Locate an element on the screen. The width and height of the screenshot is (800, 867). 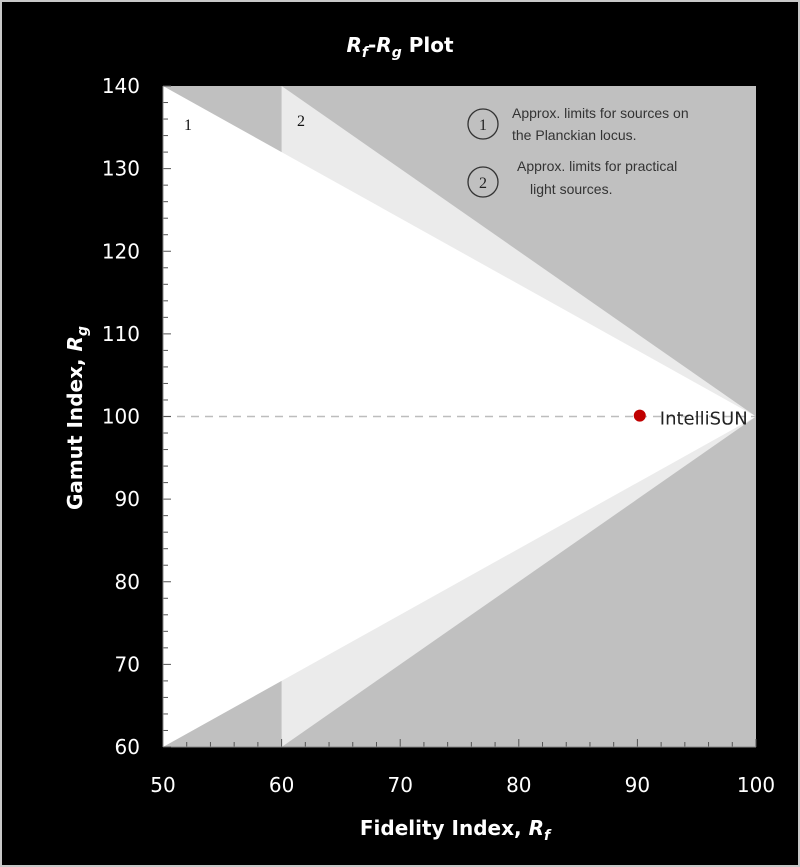
y-axis-label: Gamut Index, Rg is located at coordinates (77, 418).